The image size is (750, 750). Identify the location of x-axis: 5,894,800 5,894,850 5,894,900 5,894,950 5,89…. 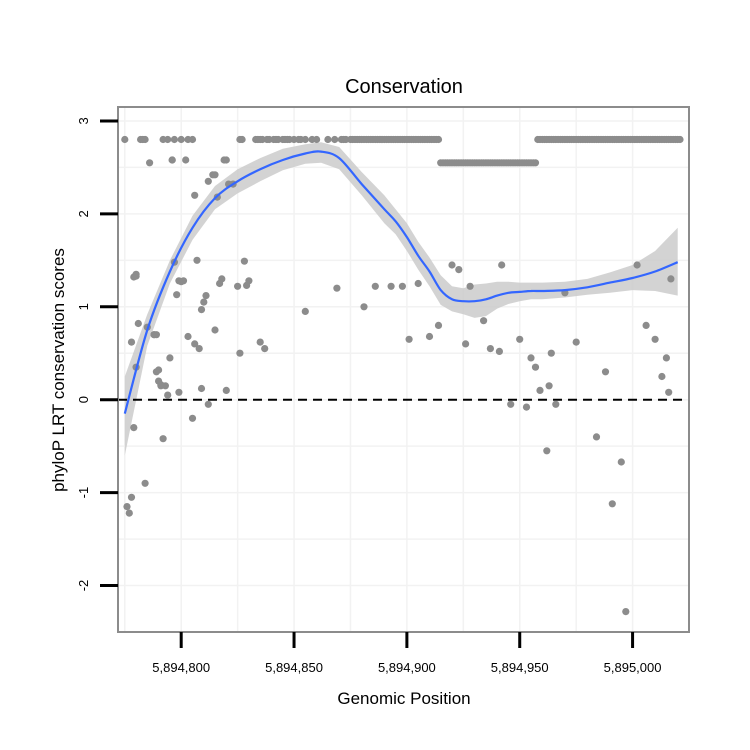
(406, 653).